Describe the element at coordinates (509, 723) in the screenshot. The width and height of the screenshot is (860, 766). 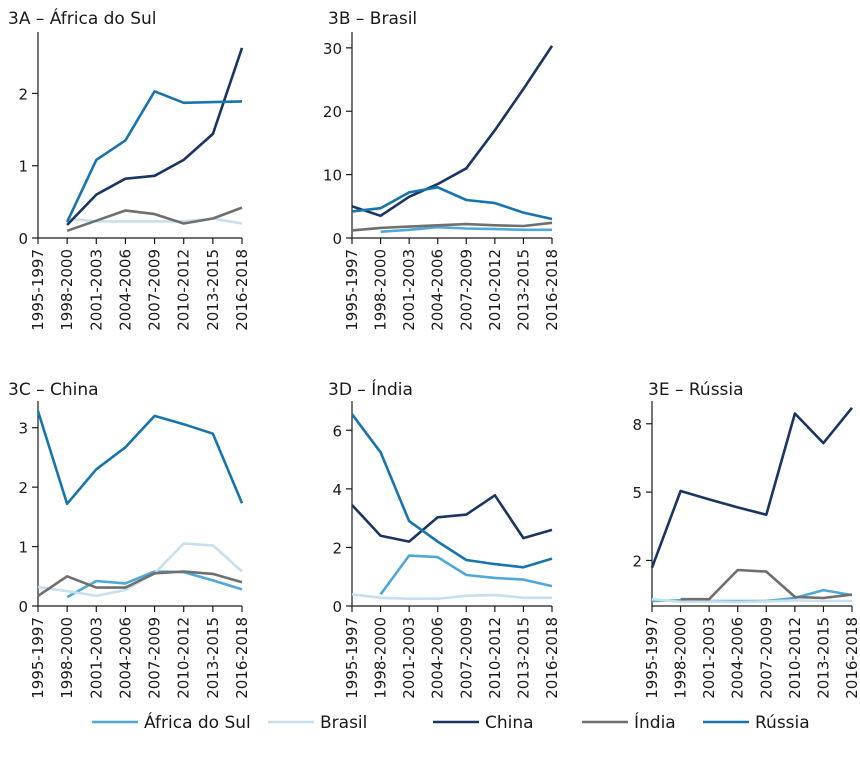
I see `legend-label-china: China` at that location.